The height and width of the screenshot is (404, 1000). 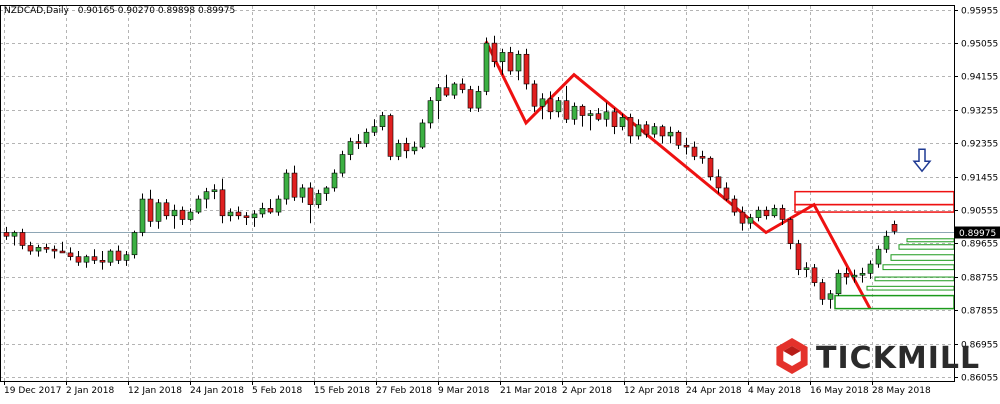 What do you see at coordinates (922, 160) in the screenshot?
I see `down-arrow-icon` at bounding box center [922, 160].